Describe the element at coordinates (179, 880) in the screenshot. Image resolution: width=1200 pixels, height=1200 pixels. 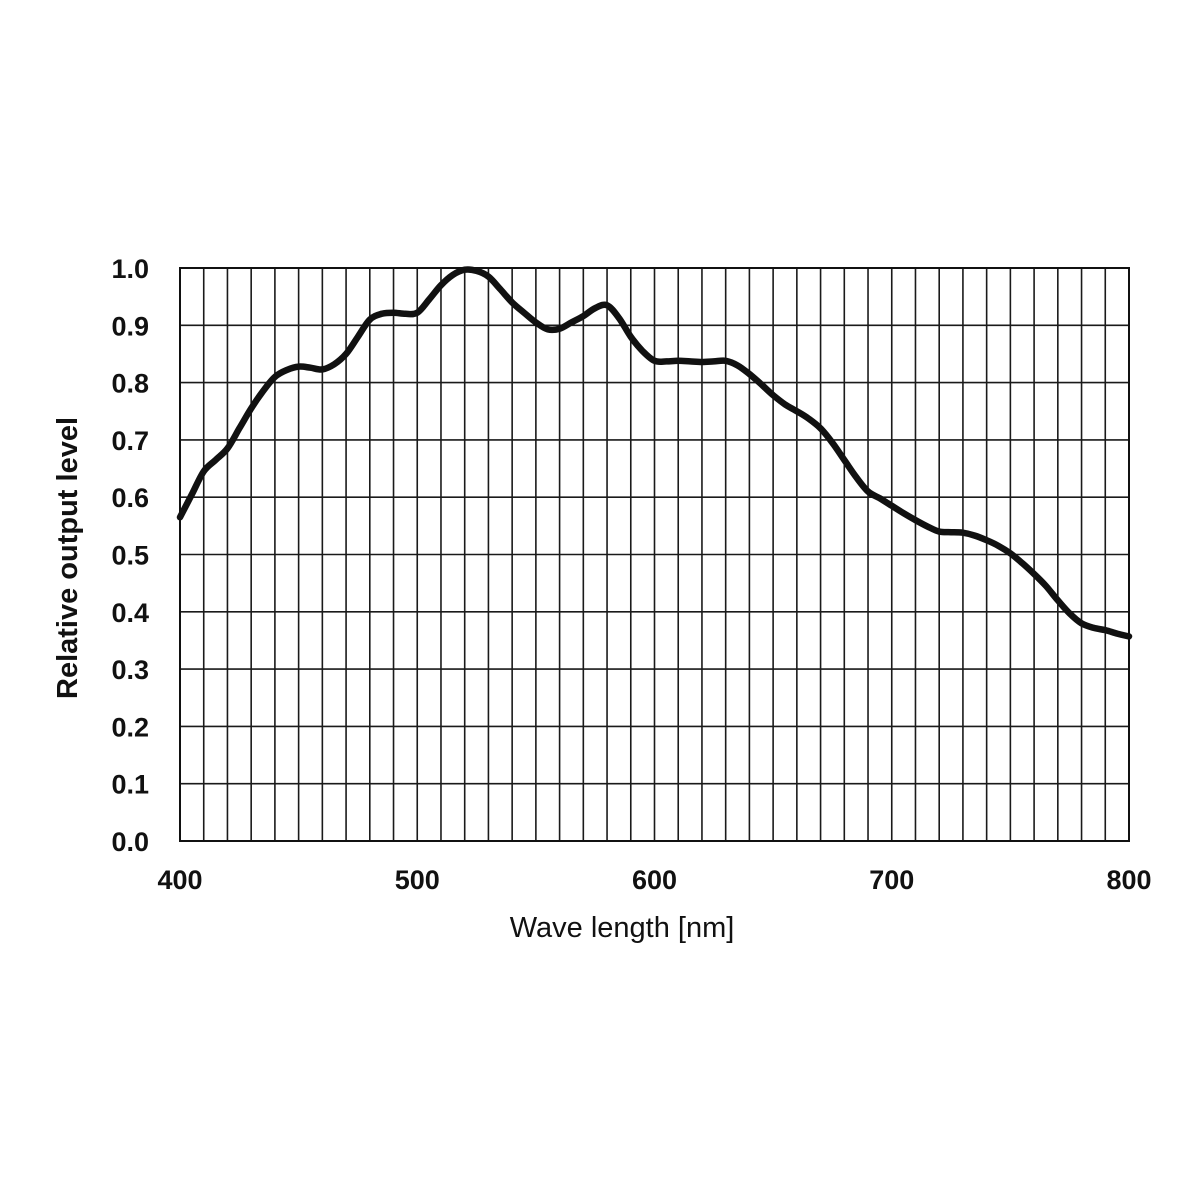
I see `x-tick-label: 400` at that location.